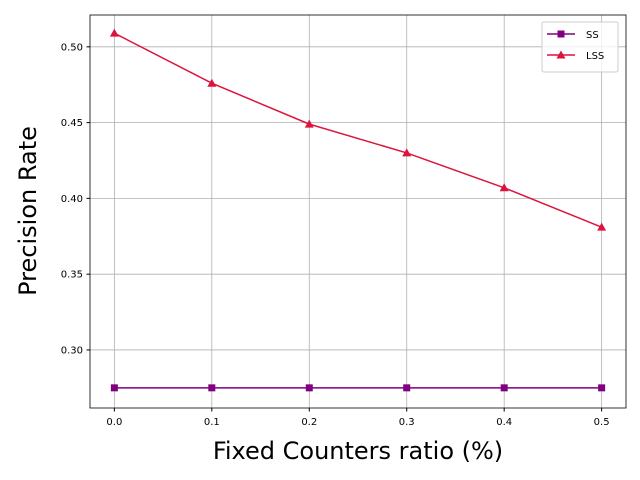 The image size is (640, 480). What do you see at coordinates (72, 47) in the screenshot?
I see `y-tick-label: 0.50` at bounding box center [72, 47].